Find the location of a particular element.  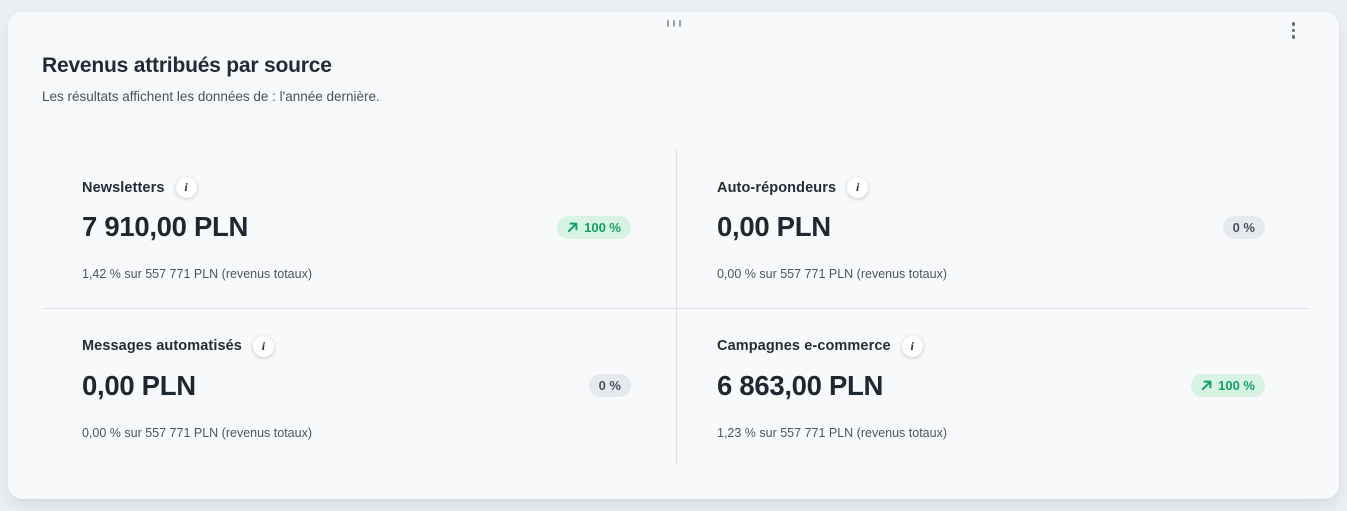

metric-label-row: Newsletters i is located at coordinates (356, 187).